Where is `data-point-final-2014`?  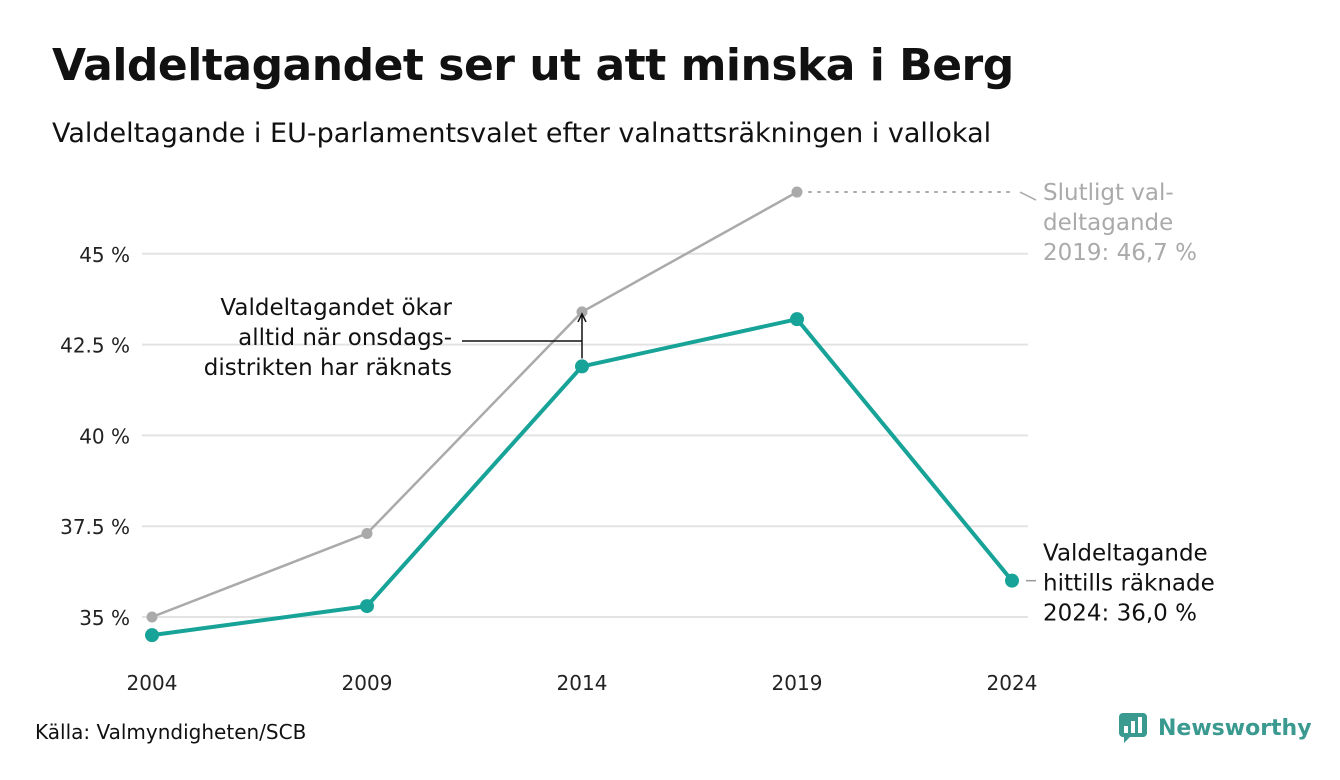 data-point-final-2014 is located at coordinates (582, 312).